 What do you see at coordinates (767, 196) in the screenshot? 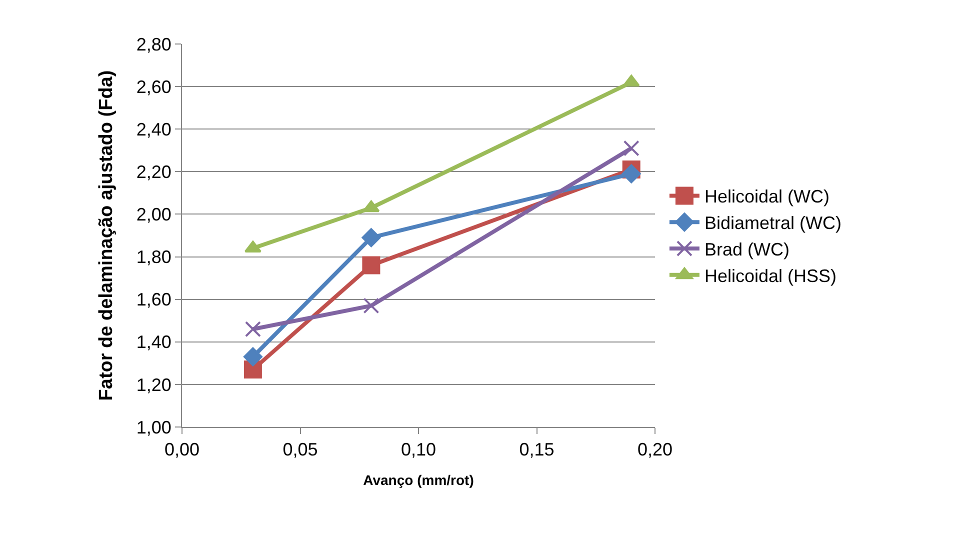
I see `legend-label: Helicoidal (WC)` at bounding box center [767, 196].